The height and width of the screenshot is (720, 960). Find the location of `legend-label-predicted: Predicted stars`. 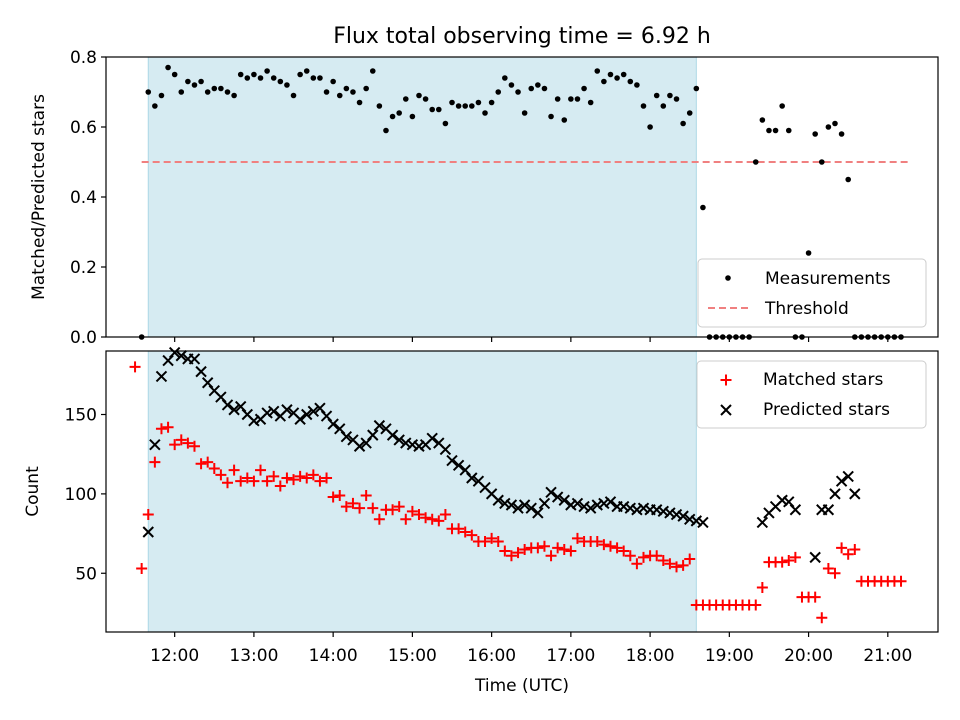

legend-label-predicted: Predicted stars is located at coordinates (826, 410).